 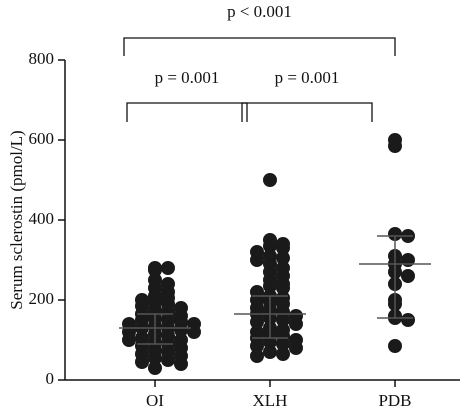 I want to click on y-tick-label: 800, so click(x=42, y=58).